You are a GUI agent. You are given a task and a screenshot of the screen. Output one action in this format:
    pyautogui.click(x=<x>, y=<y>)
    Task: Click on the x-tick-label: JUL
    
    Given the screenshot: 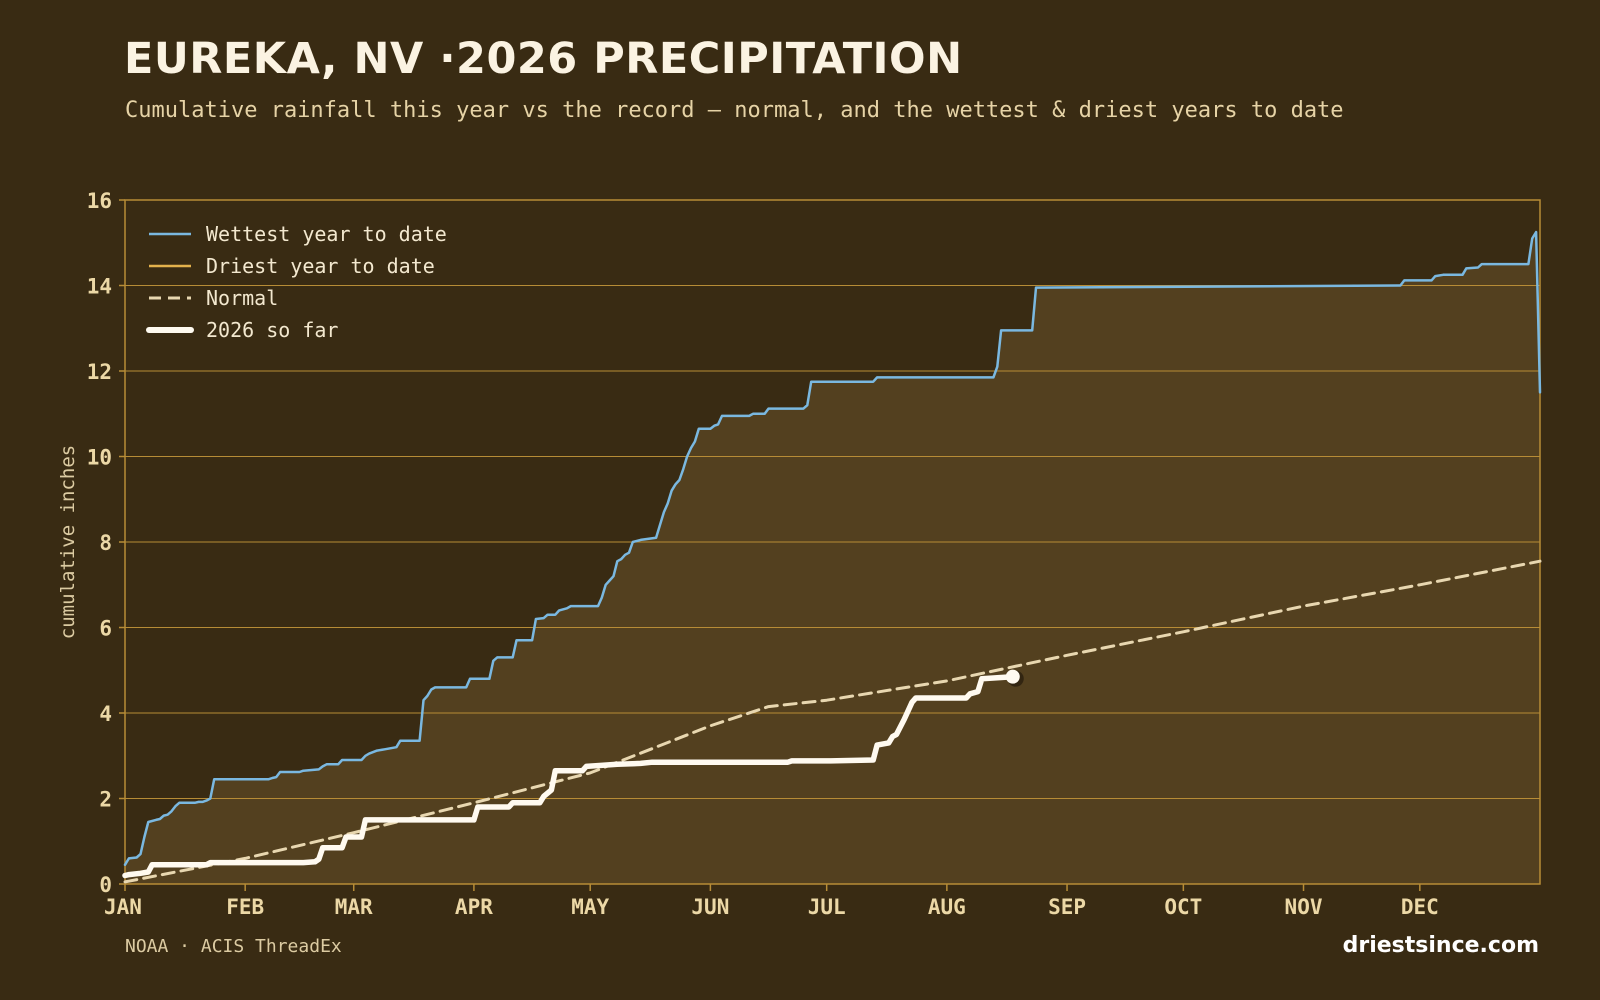 What is the action you would take?
    pyautogui.click(x=827, y=907)
    